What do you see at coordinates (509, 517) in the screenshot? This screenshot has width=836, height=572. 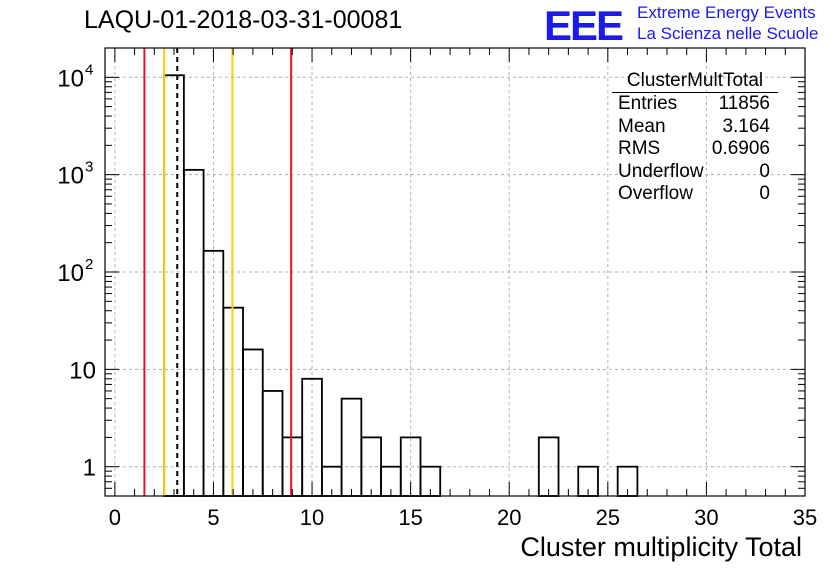 I see `x-tick-label: 20` at bounding box center [509, 517].